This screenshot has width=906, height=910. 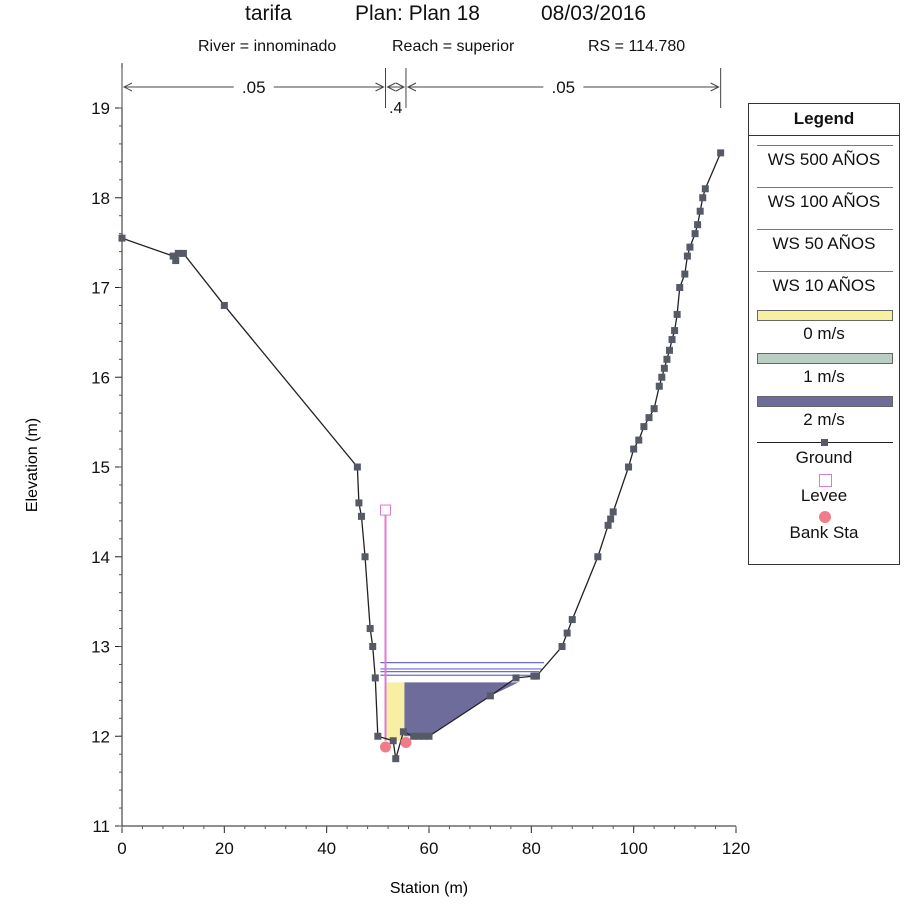 I want to click on x-tick-label: 40, so click(x=326, y=848).